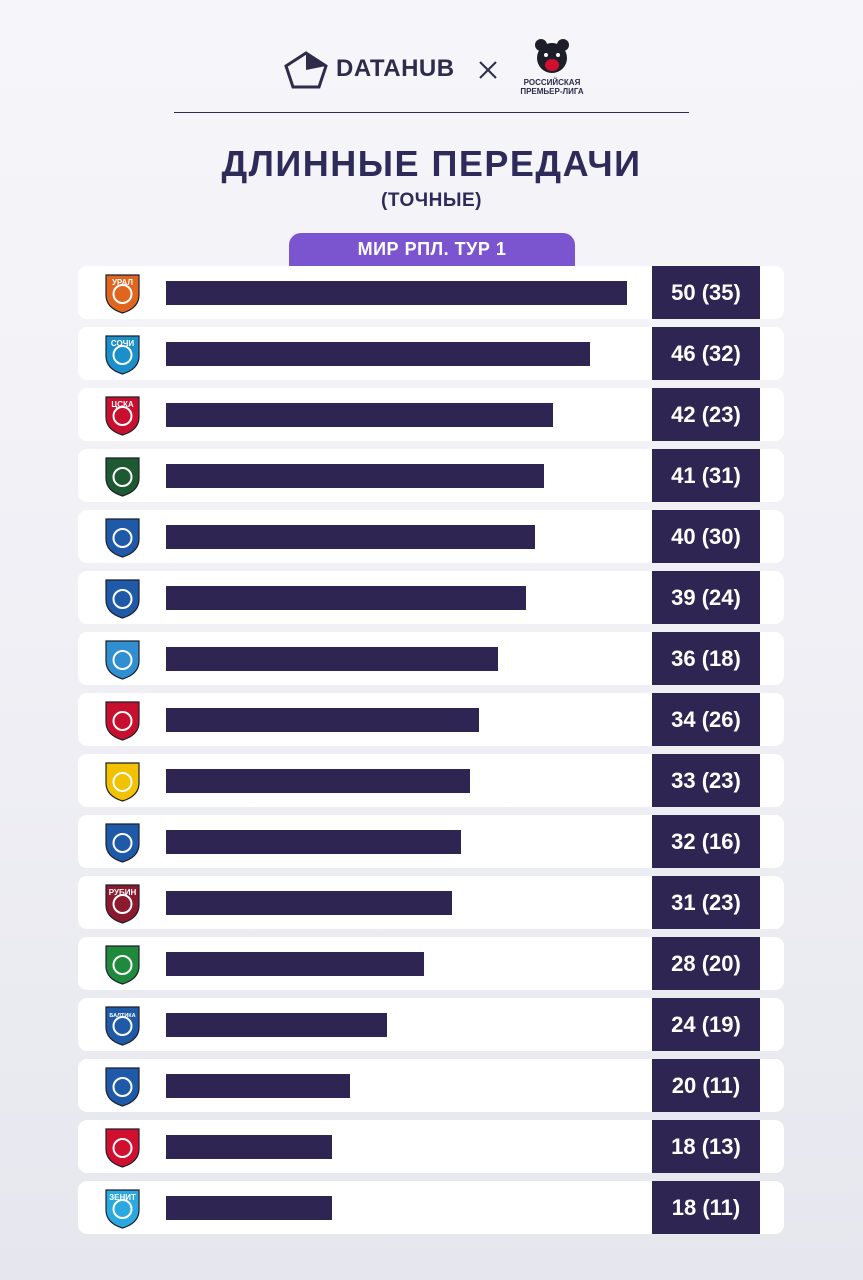 The image size is (863, 1280). Describe the element at coordinates (706, 902) in the screenshot. I see `value-label: 31 (23)` at that location.